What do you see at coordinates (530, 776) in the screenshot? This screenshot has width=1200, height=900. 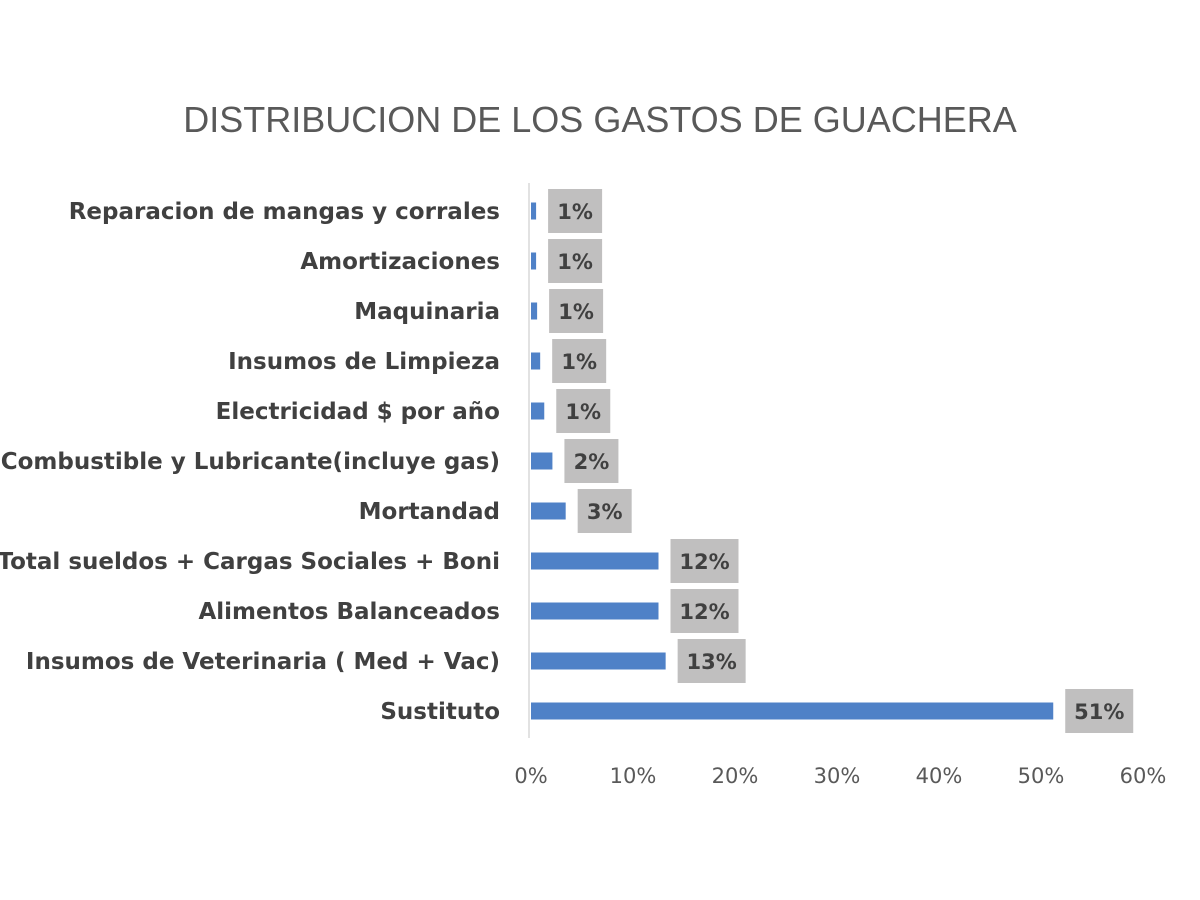 I see `x-tick-label: 0%` at bounding box center [530, 776].